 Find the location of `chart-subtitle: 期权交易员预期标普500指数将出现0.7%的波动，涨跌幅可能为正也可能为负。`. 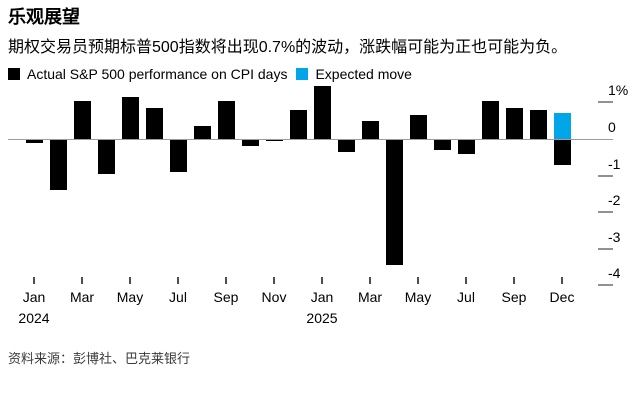

chart-subtitle: 期权交易员预期标普500指数将出现0.7%的波动，涨跌幅可能为正也可能为负。 is located at coordinates (288, 47).